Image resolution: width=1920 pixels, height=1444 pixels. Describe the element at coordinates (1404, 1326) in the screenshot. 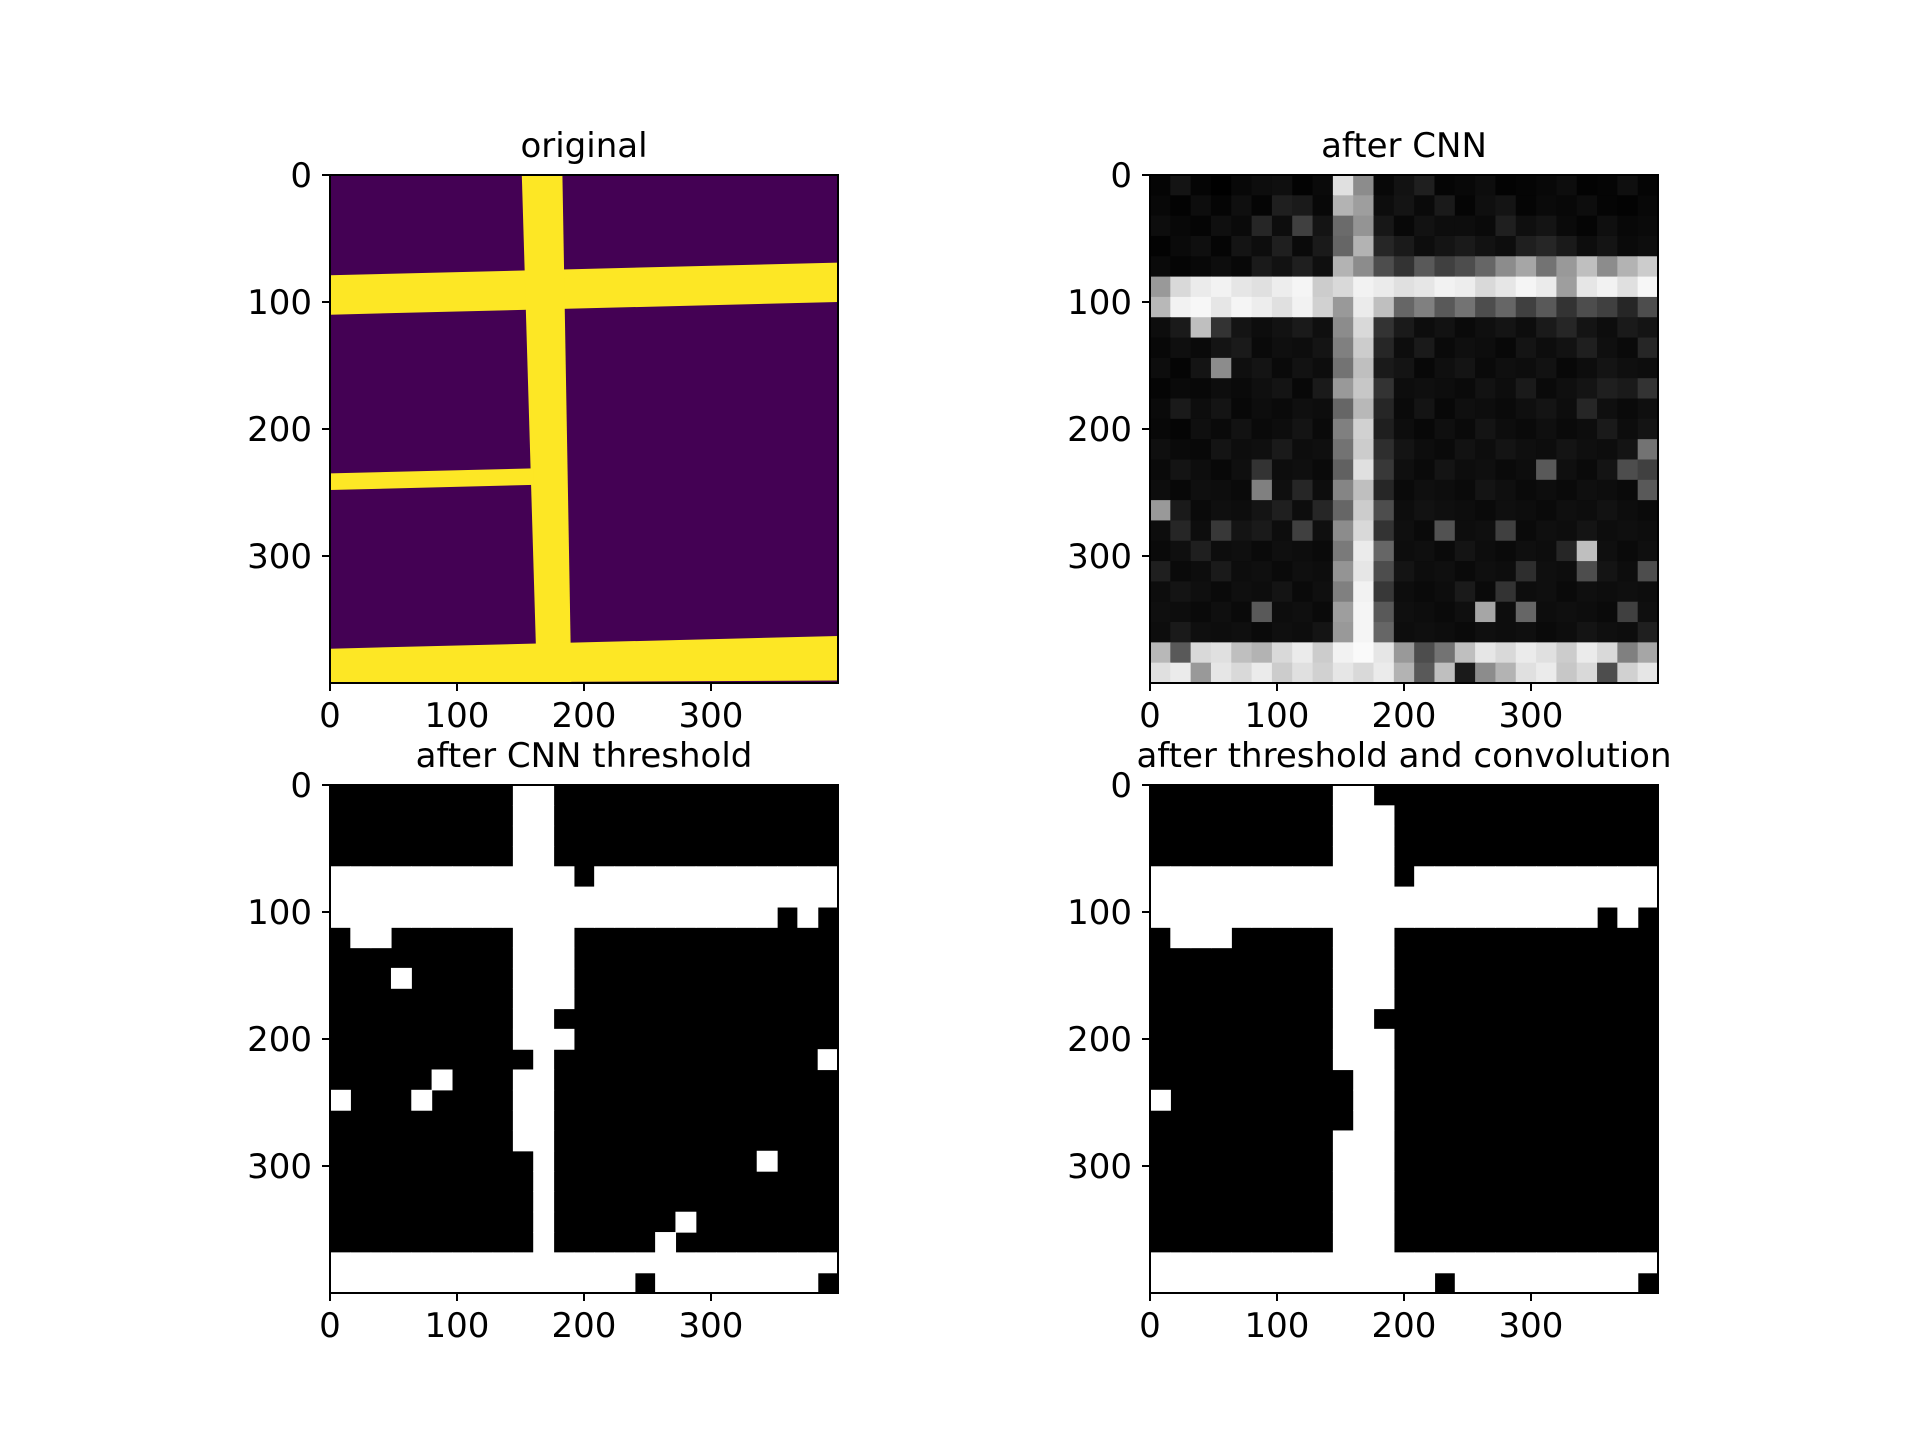

I see `x-tick-label: 200` at that location.